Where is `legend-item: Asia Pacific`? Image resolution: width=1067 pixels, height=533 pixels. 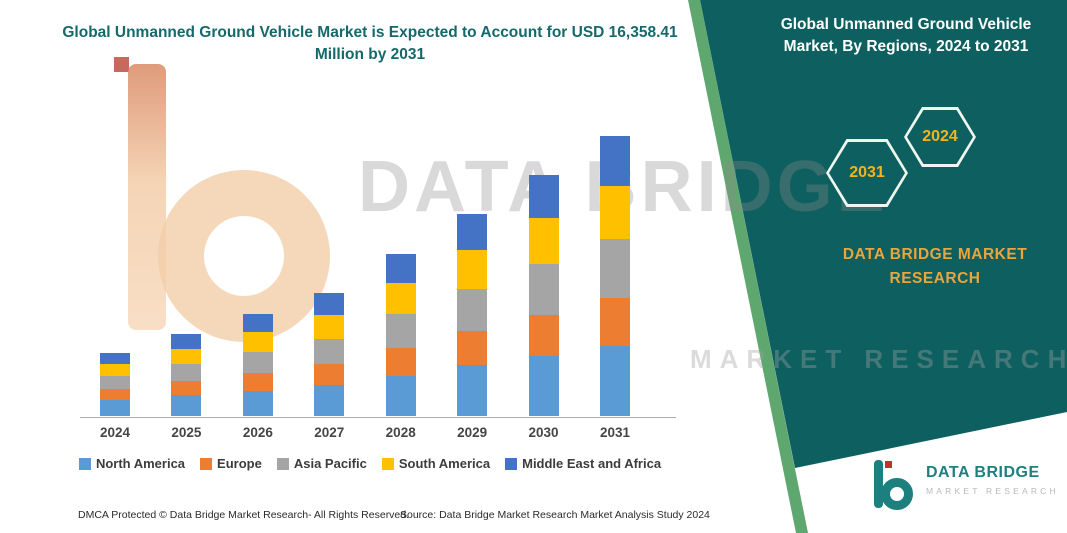 legend-item: Asia Pacific is located at coordinates (321, 463).